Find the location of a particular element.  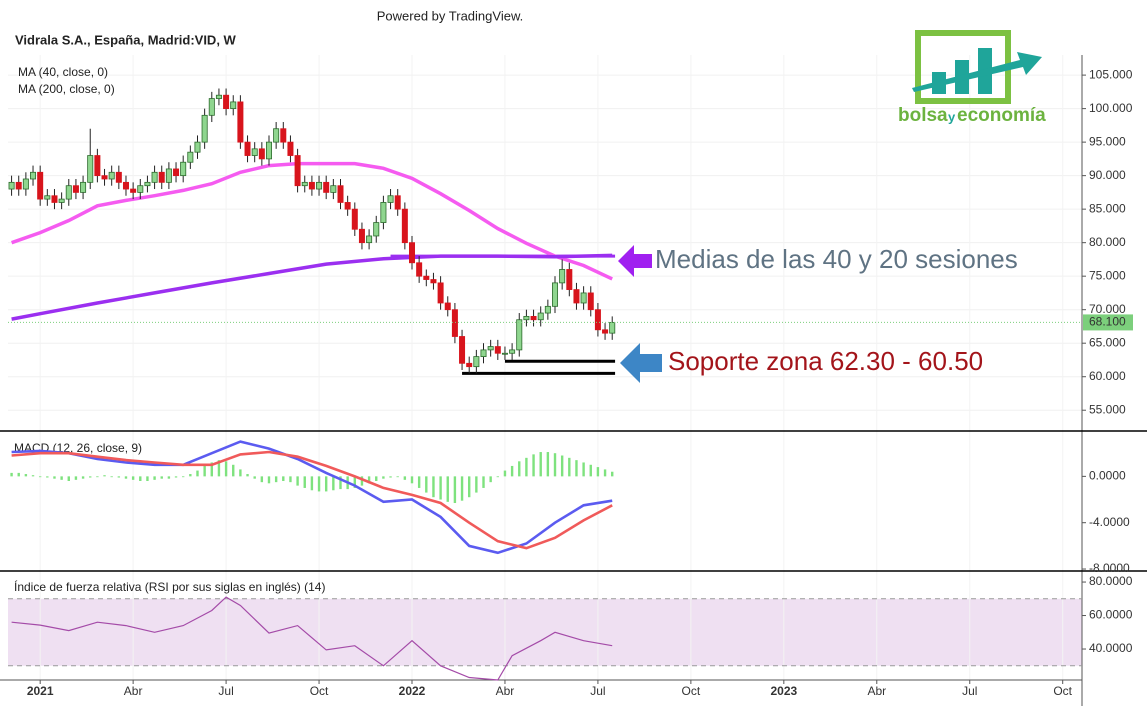

y-tick-label: 70.000 is located at coordinates (1107, 309).